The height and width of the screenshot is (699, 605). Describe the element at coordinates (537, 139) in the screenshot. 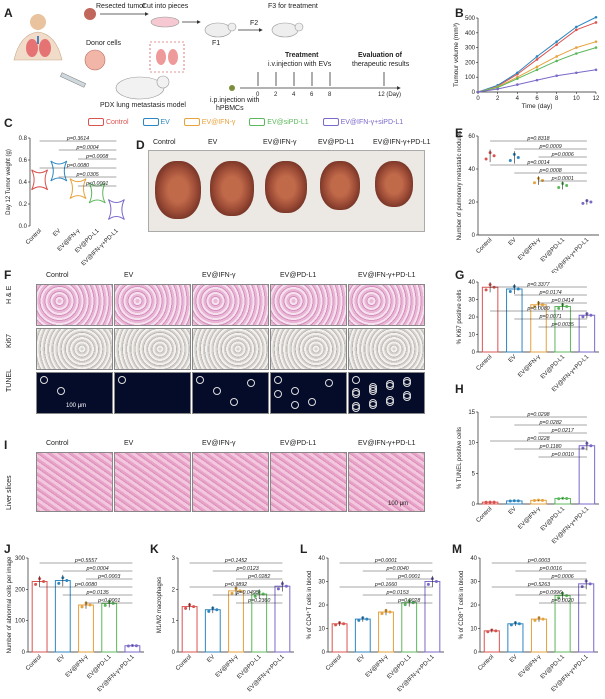

I see `p-value: p=0.8318` at that location.